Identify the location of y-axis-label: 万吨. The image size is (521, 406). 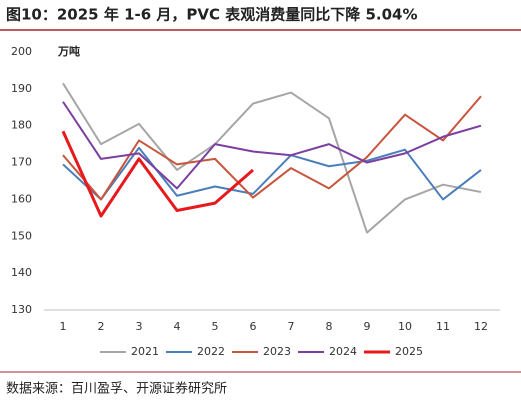
(68, 51).